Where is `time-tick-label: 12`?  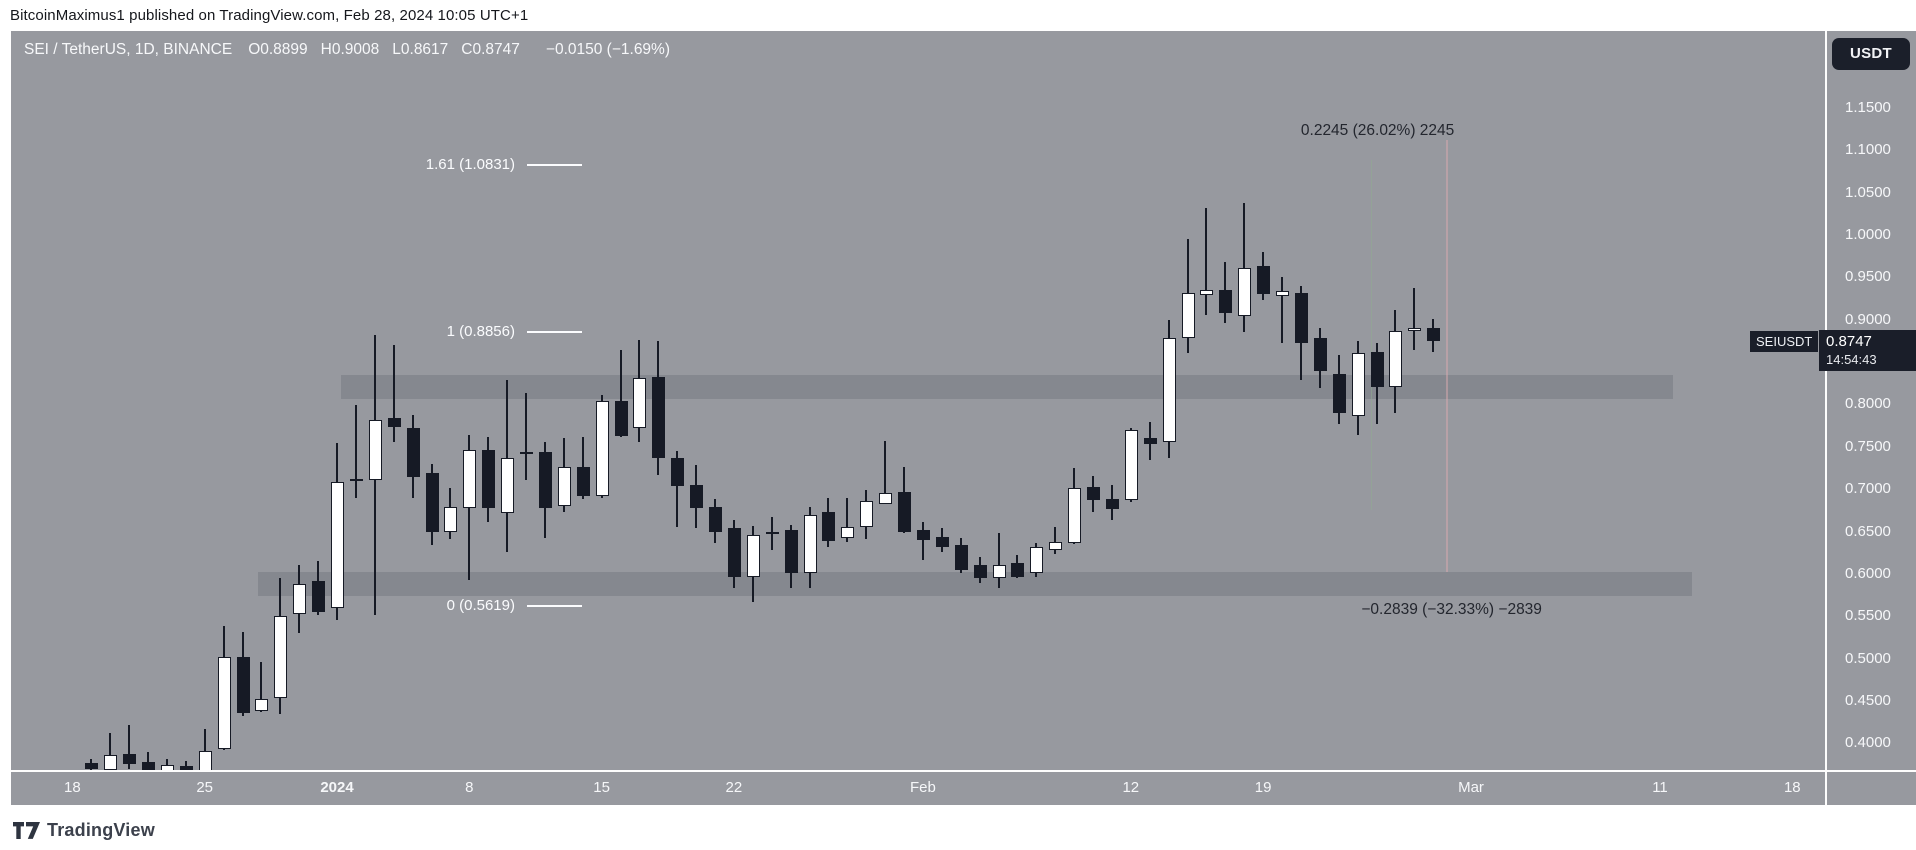
time-tick-label: 12 is located at coordinates (1131, 787).